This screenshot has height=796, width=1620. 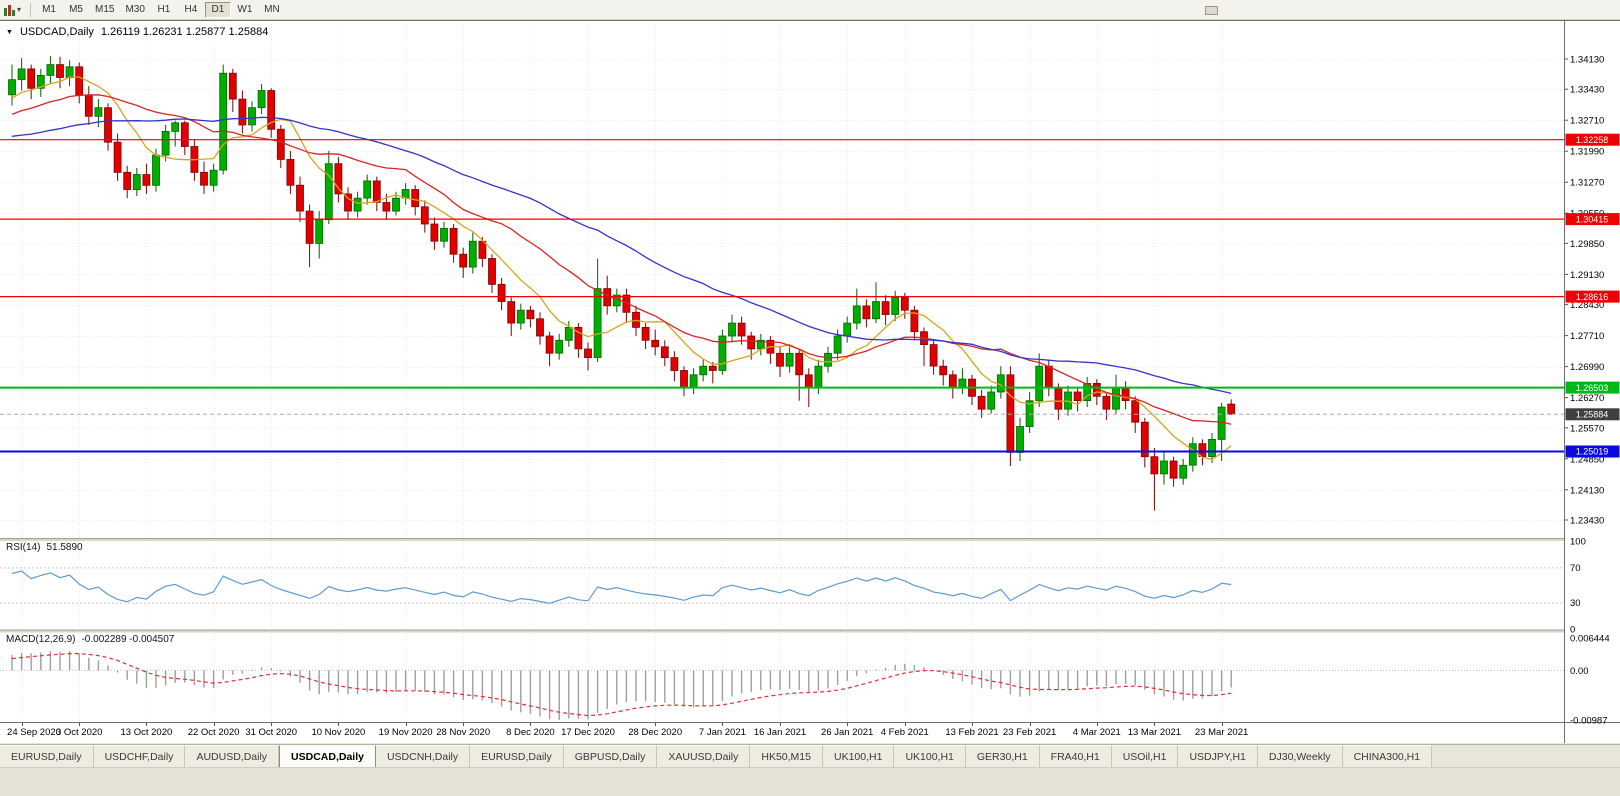 I want to click on svg-text: 1.31270, so click(x=1587, y=183).